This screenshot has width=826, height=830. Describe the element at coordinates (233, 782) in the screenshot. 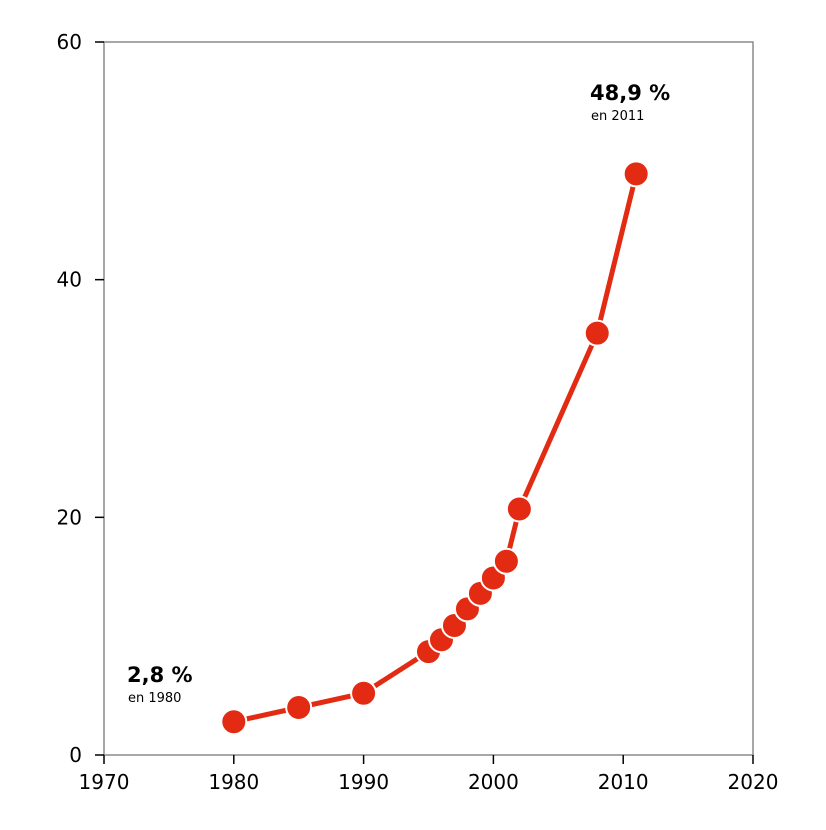

I see `x-tick-label: 1980` at that location.